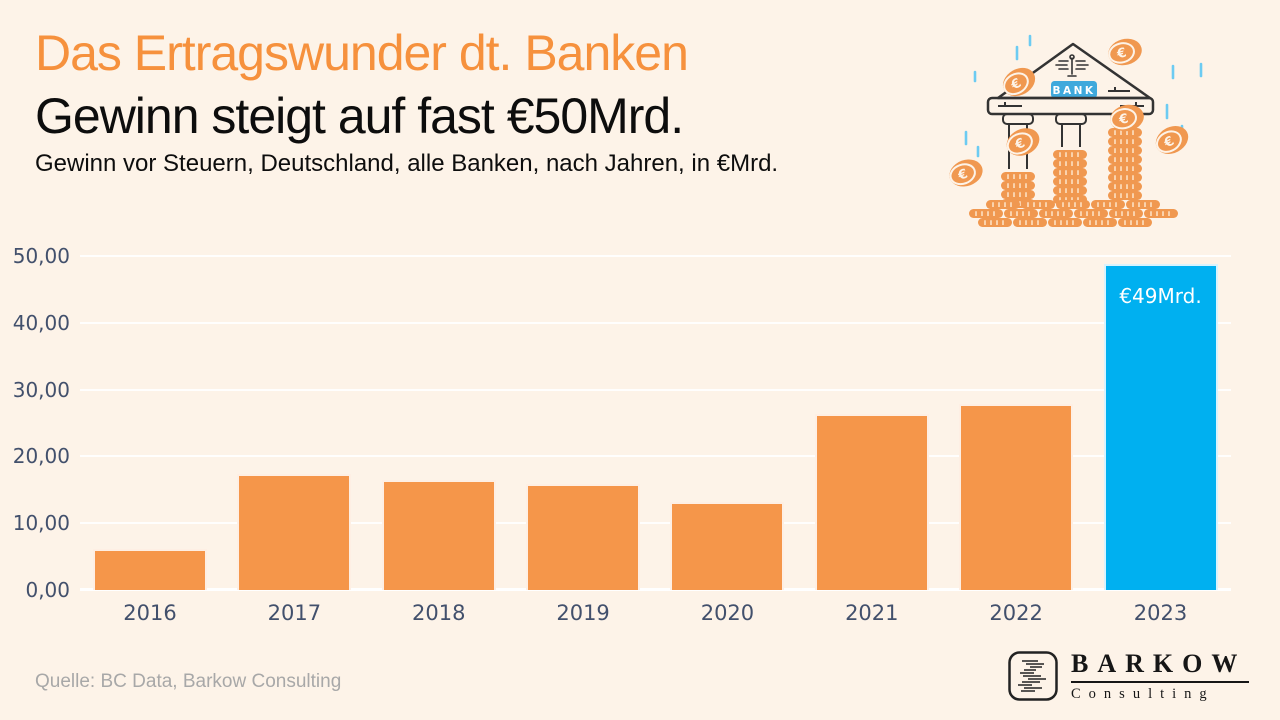  What do you see at coordinates (188, 681) in the screenshot?
I see `source-note: Quelle: BC Data, Barkow Consulting` at bounding box center [188, 681].